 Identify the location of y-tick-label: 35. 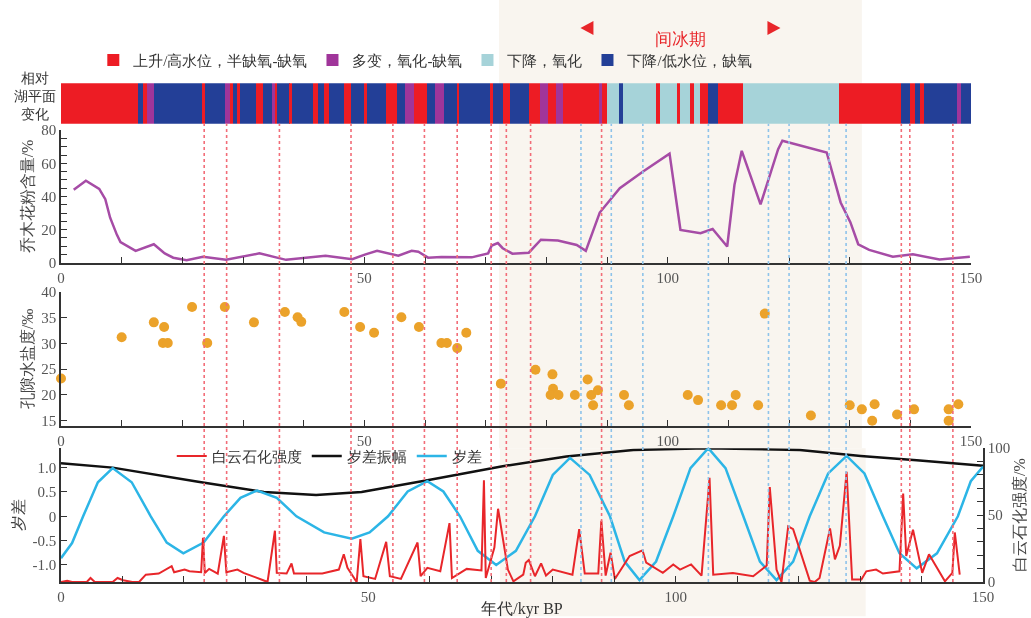
(49, 317).